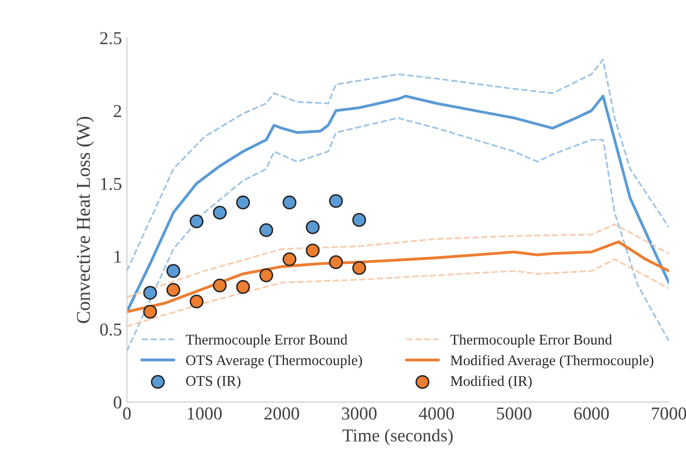  I want to click on y-tick-label: 1.5, so click(111, 184).